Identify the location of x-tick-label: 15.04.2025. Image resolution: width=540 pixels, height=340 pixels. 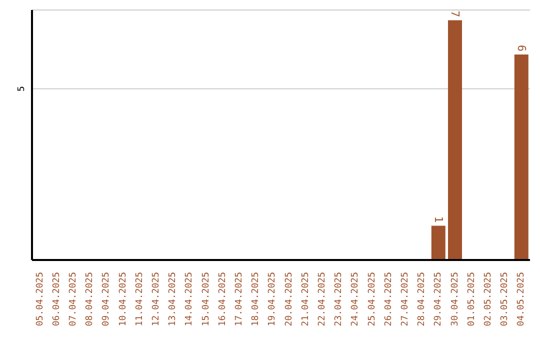
(206, 299).